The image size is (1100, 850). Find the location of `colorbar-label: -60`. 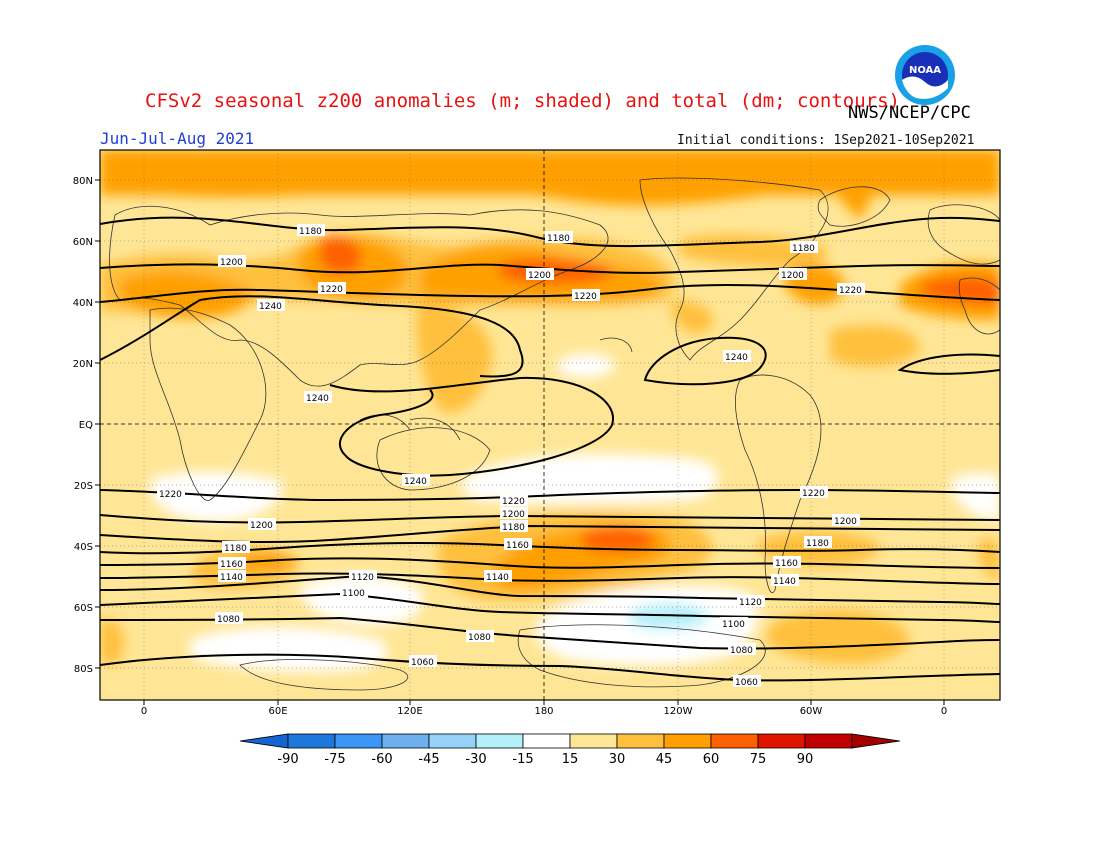

colorbar-label: -60 is located at coordinates (381, 759).